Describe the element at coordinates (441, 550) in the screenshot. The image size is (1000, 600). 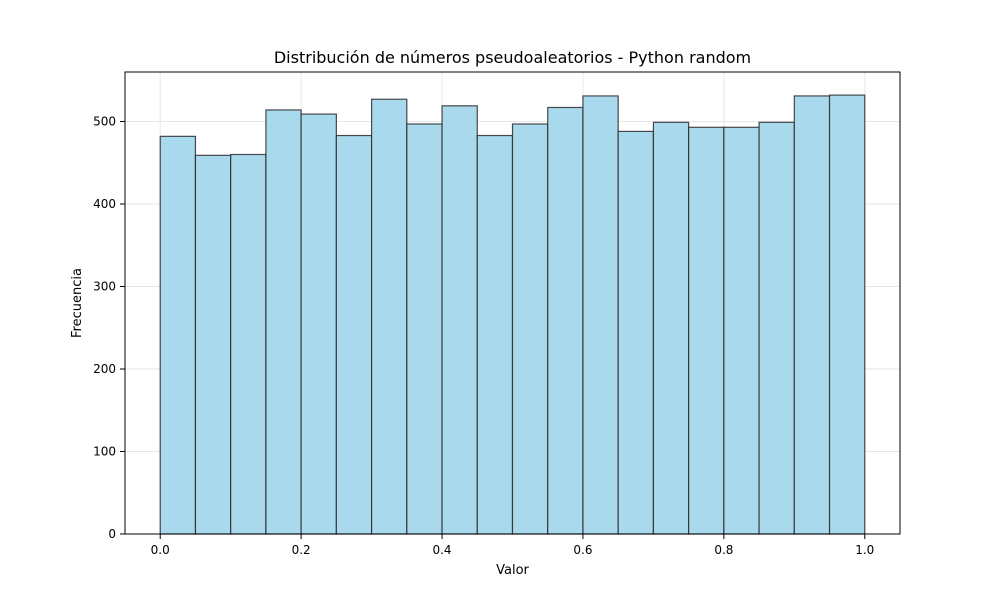
I see `x-tick-label: 0.4` at that location.